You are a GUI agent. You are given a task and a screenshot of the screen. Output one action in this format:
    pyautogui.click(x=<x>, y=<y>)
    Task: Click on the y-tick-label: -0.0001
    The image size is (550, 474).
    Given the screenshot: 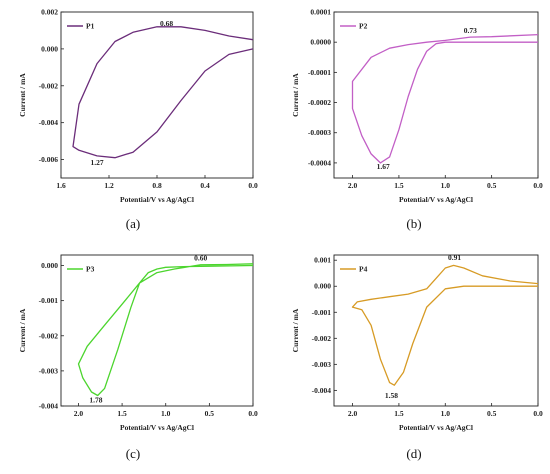 What is the action you would take?
    pyautogui.click(x=319, y=72)
    